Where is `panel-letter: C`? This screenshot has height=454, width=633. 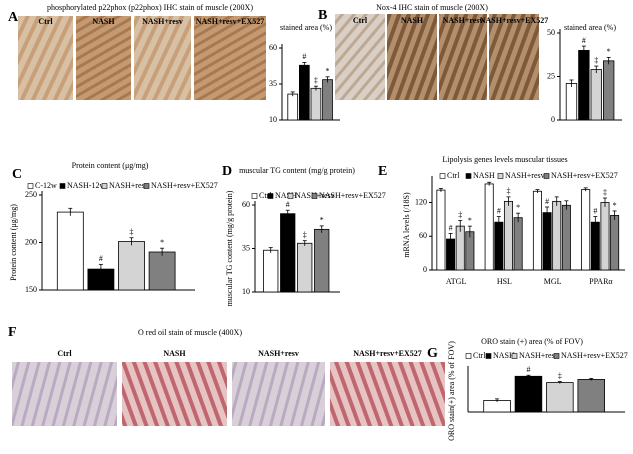 panel-letter: C is located at coordinates (17, 174).